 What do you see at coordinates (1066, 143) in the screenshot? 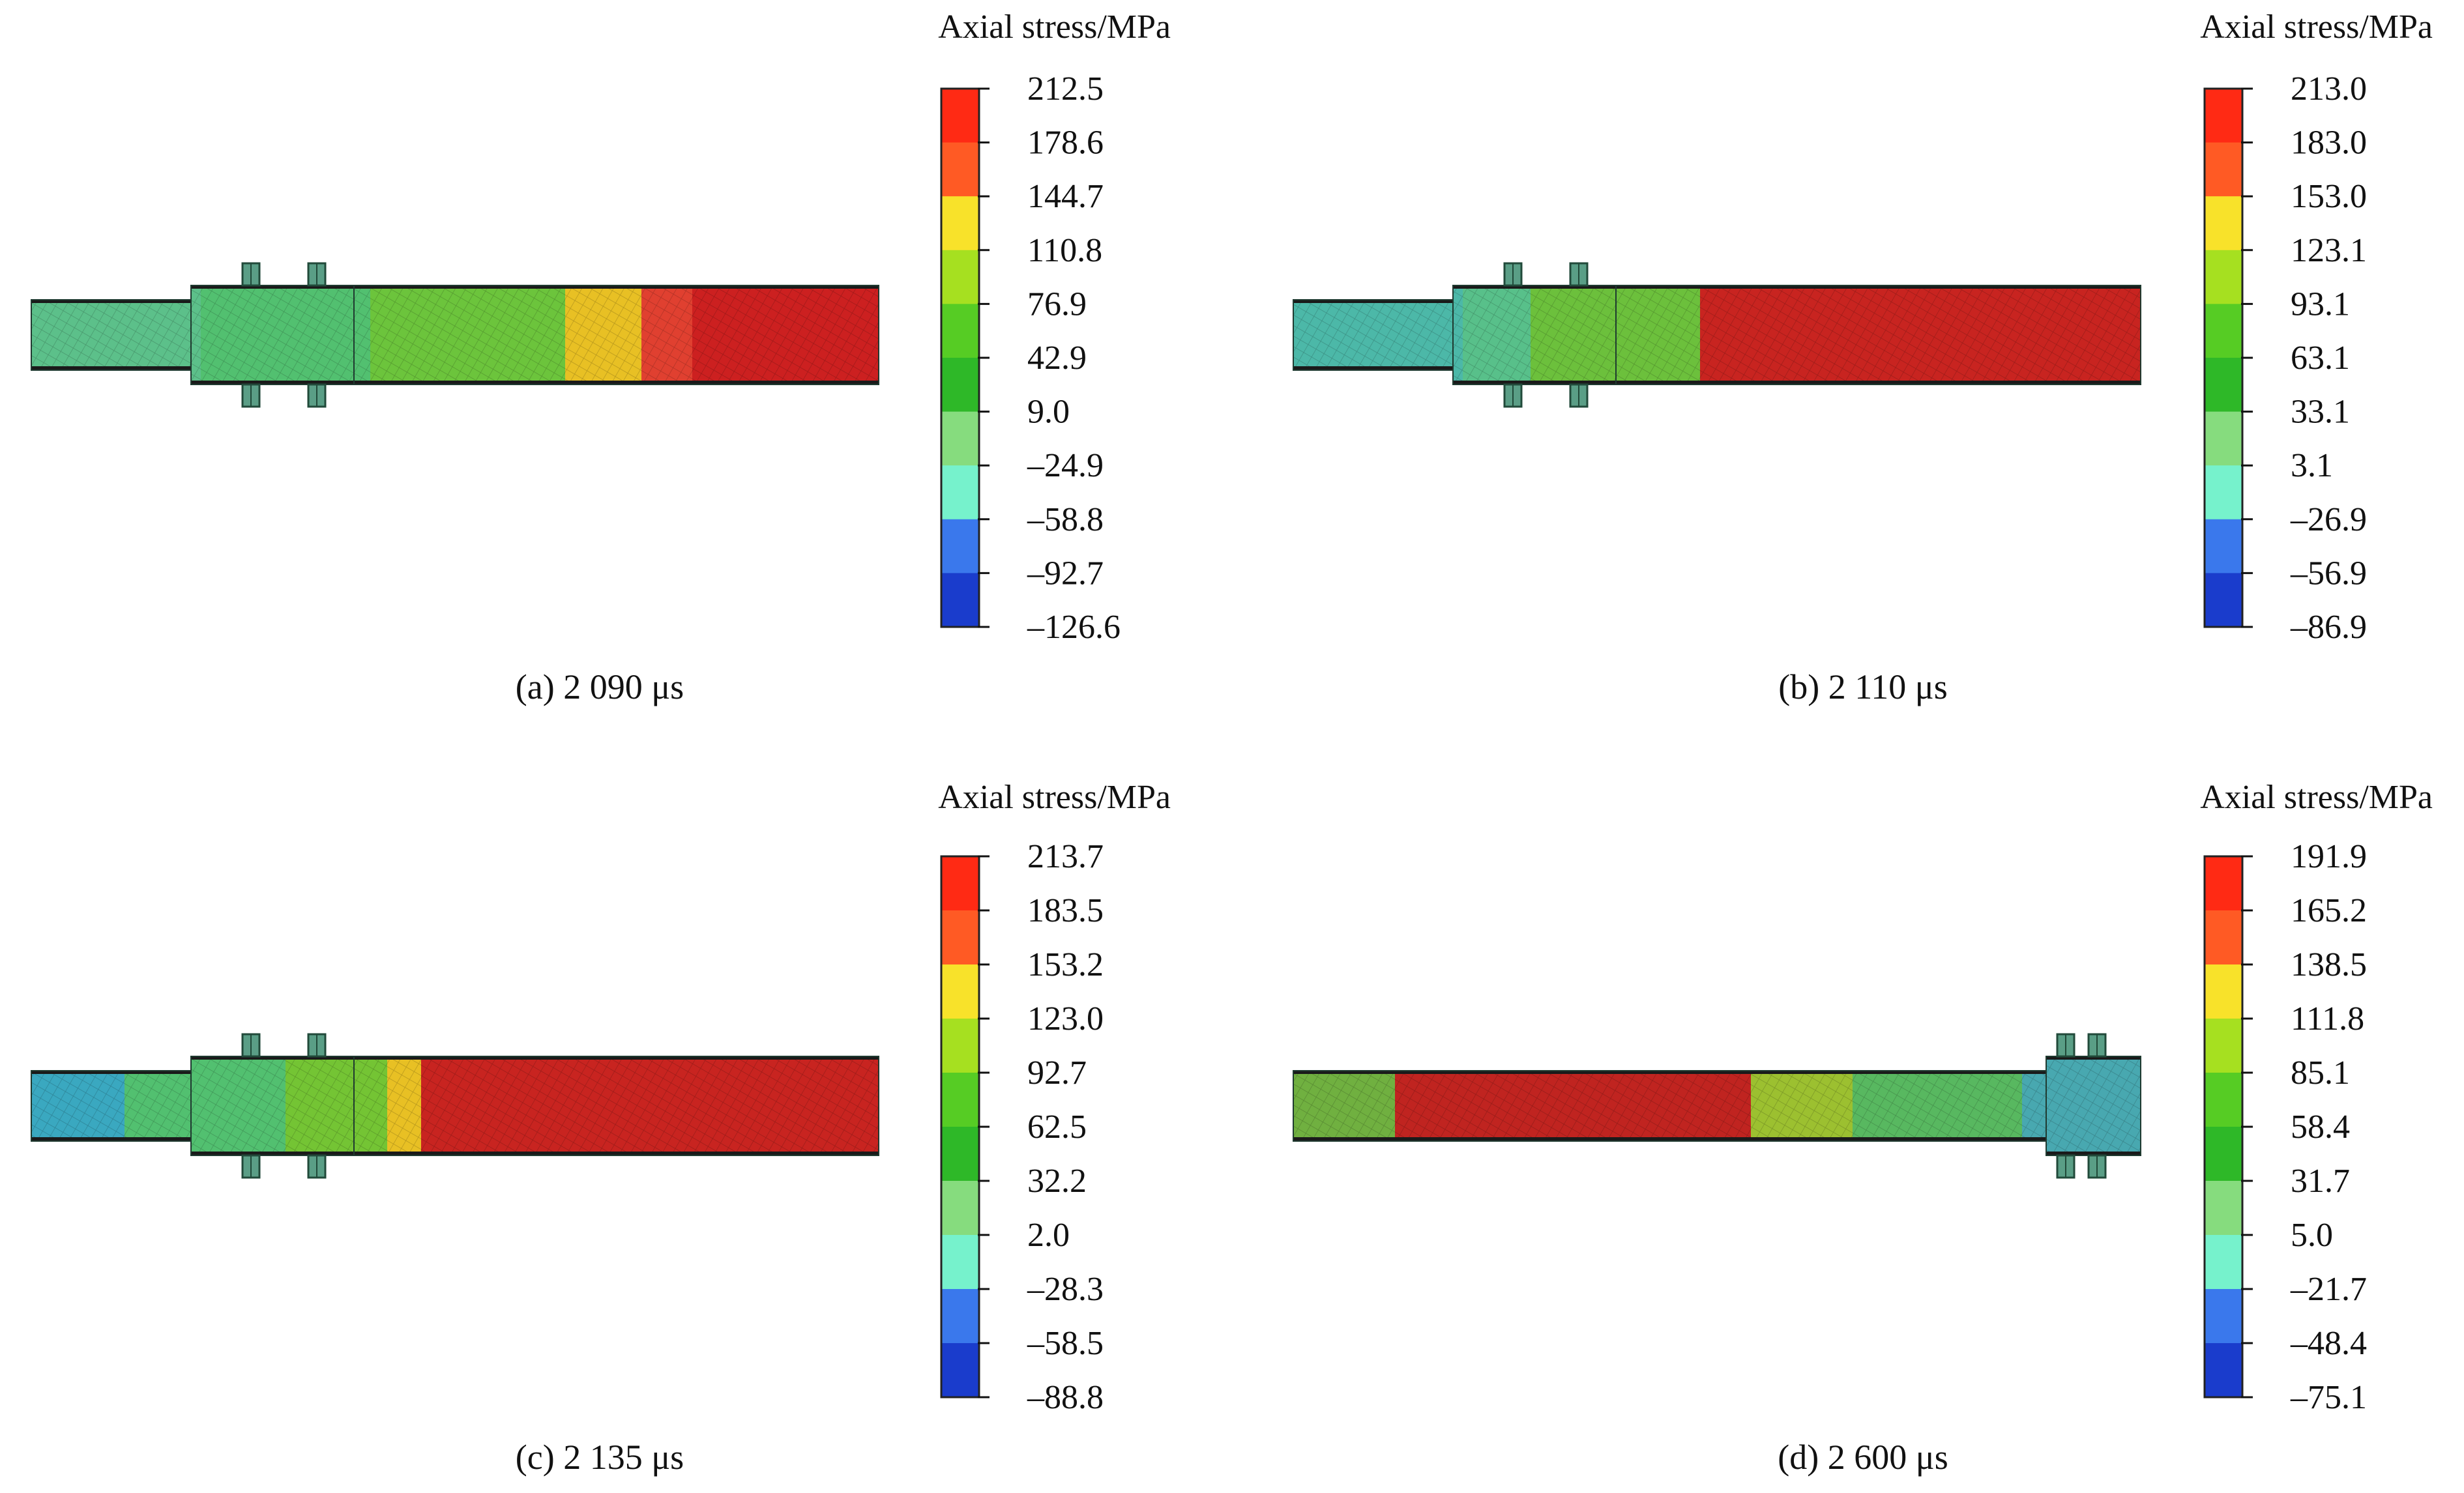
I see `colorbar-tick-label: 178.6` at bounding box center [1066, 143].